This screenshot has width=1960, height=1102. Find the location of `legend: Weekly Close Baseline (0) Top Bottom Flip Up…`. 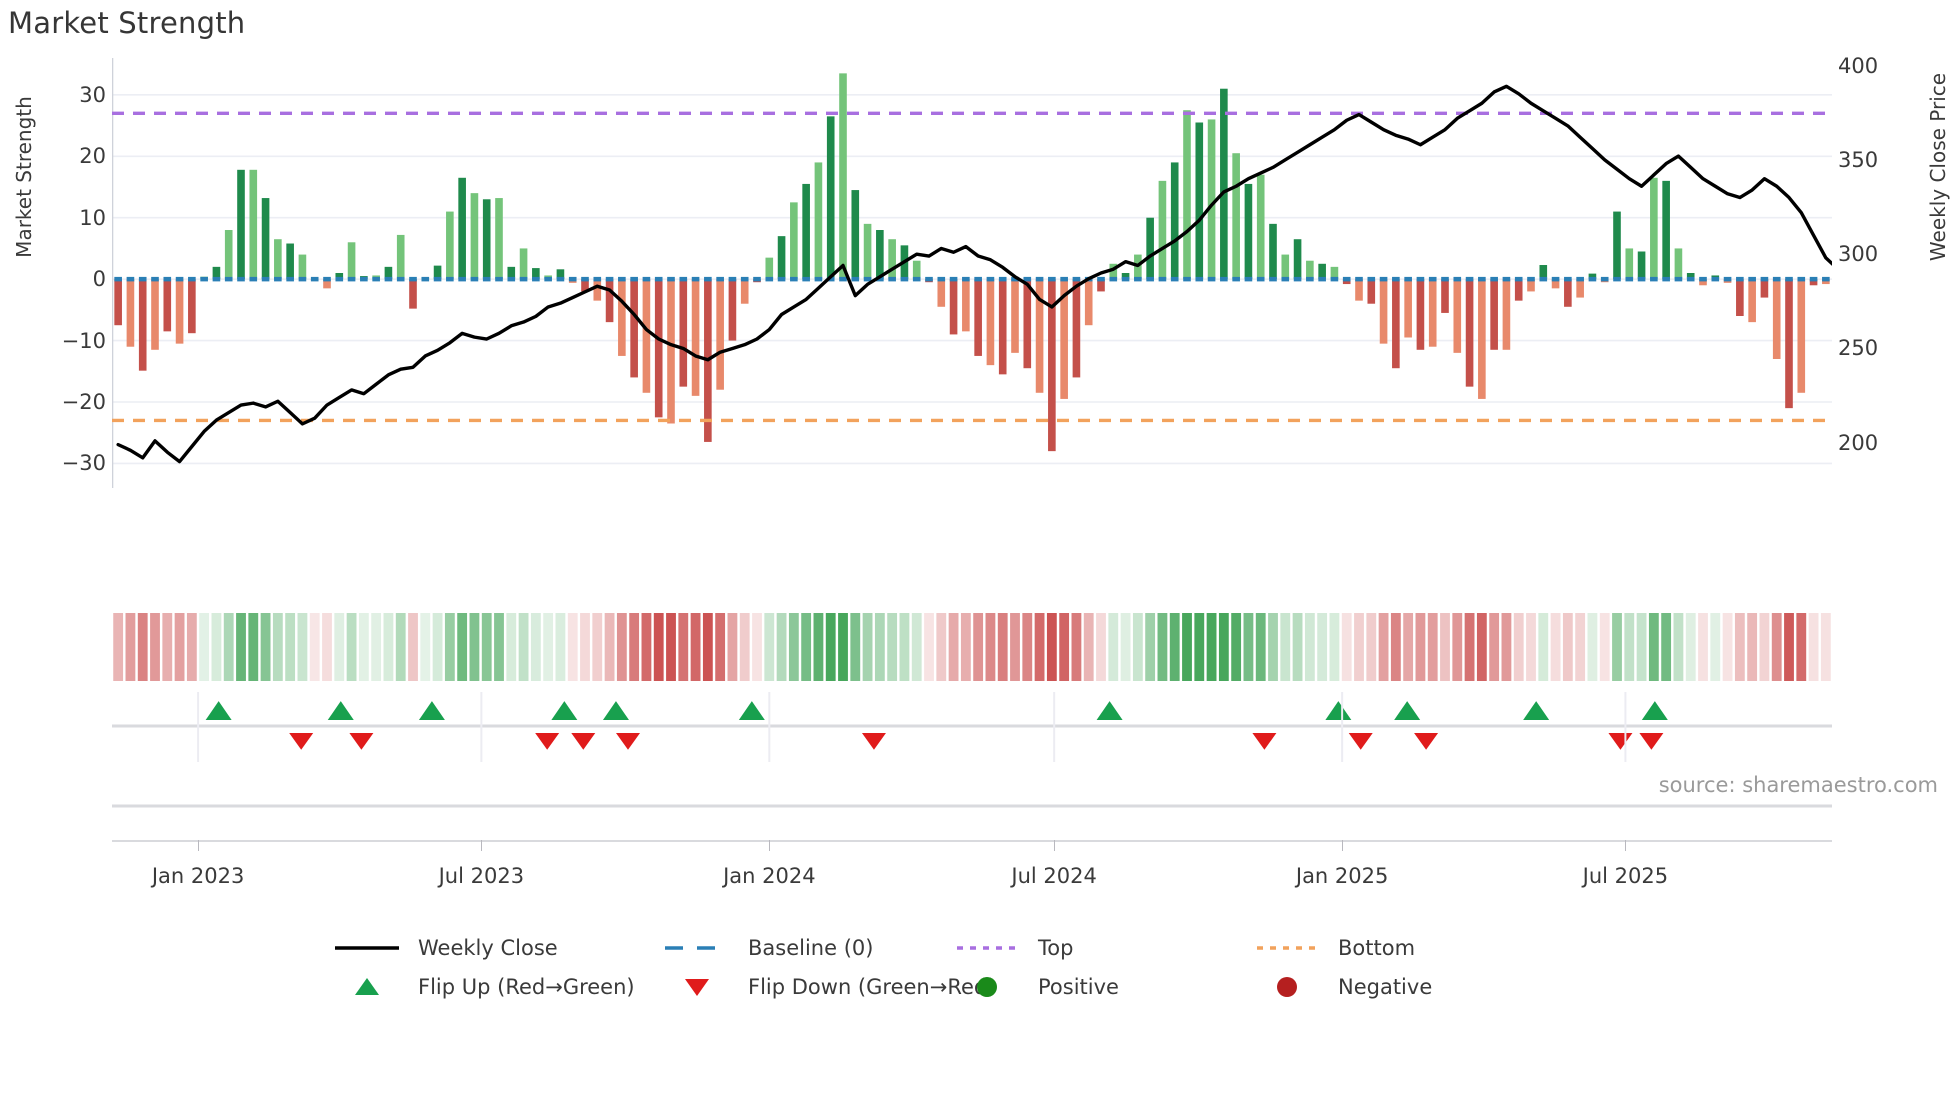

legend: Weekly Close Baseline (0) Top Bottom Flip Up… is located at coordinates (990, 967).